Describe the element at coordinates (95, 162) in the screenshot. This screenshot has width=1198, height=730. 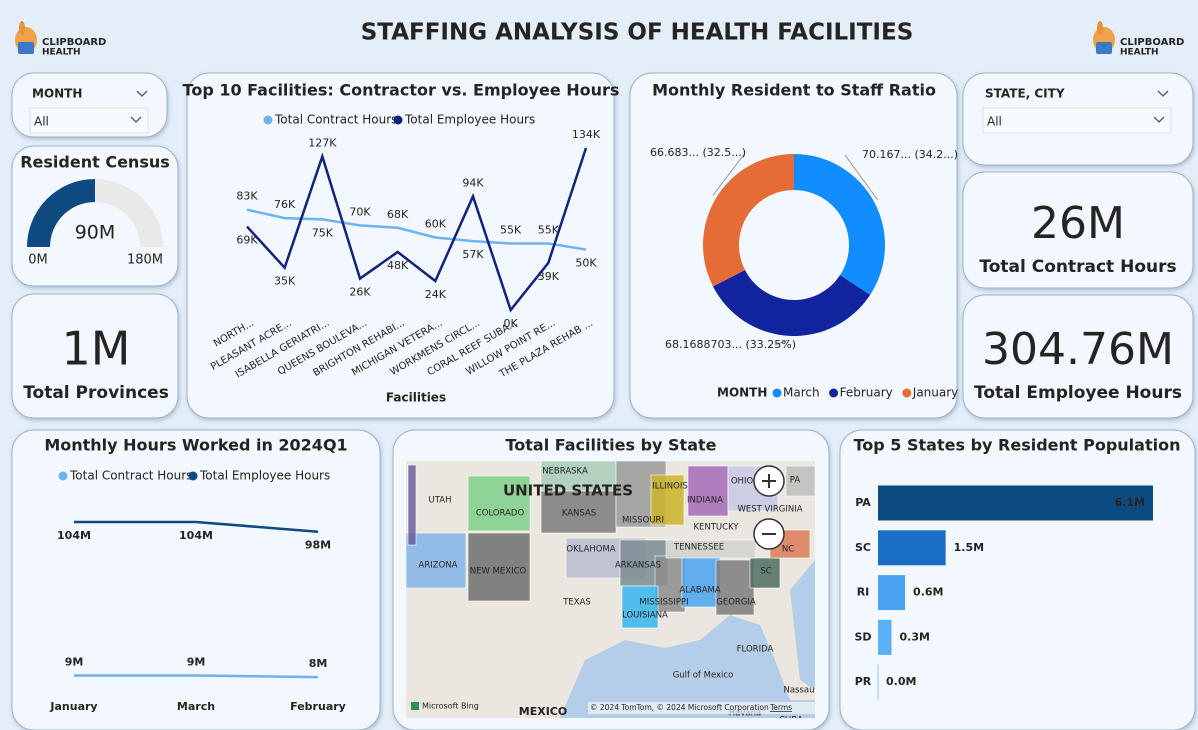
I see `chart-title: Resident Census` at that location.